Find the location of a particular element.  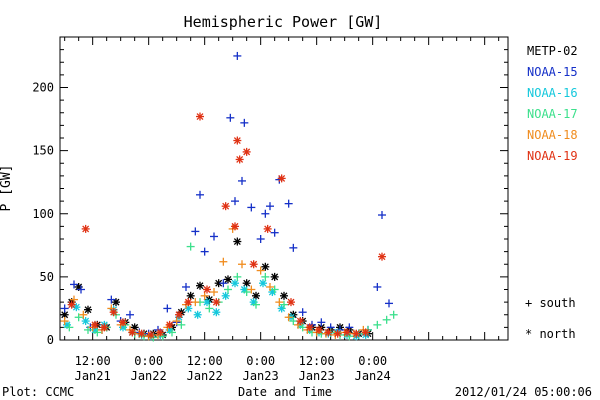

legend-entry: NOAA-17 is located at coordinates (552, 114).